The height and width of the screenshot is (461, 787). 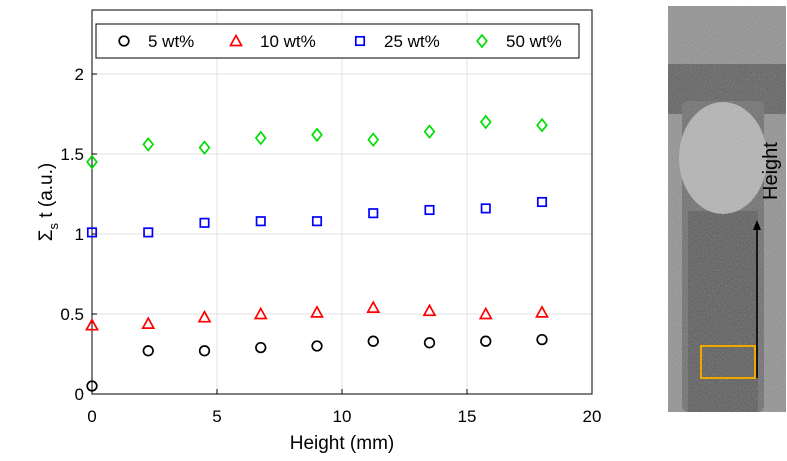 I want to click on y-axis-label: Σs t (a.u.), so click(x=48, y=202).